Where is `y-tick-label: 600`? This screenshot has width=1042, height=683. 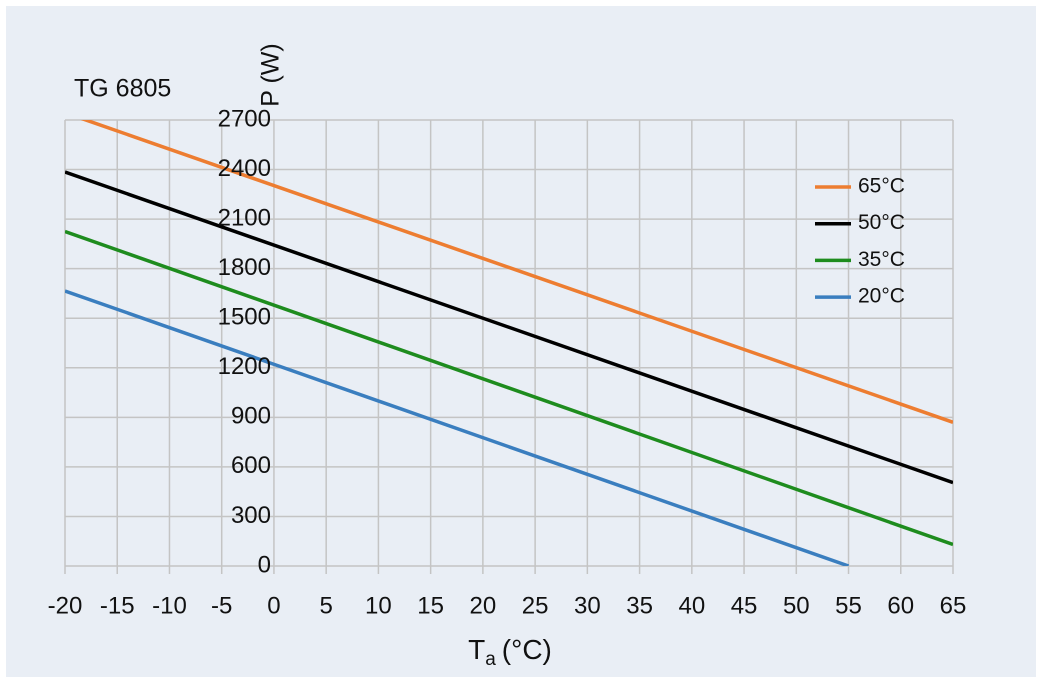
y-tick-label: 600 is located at coordinates (251, 465).